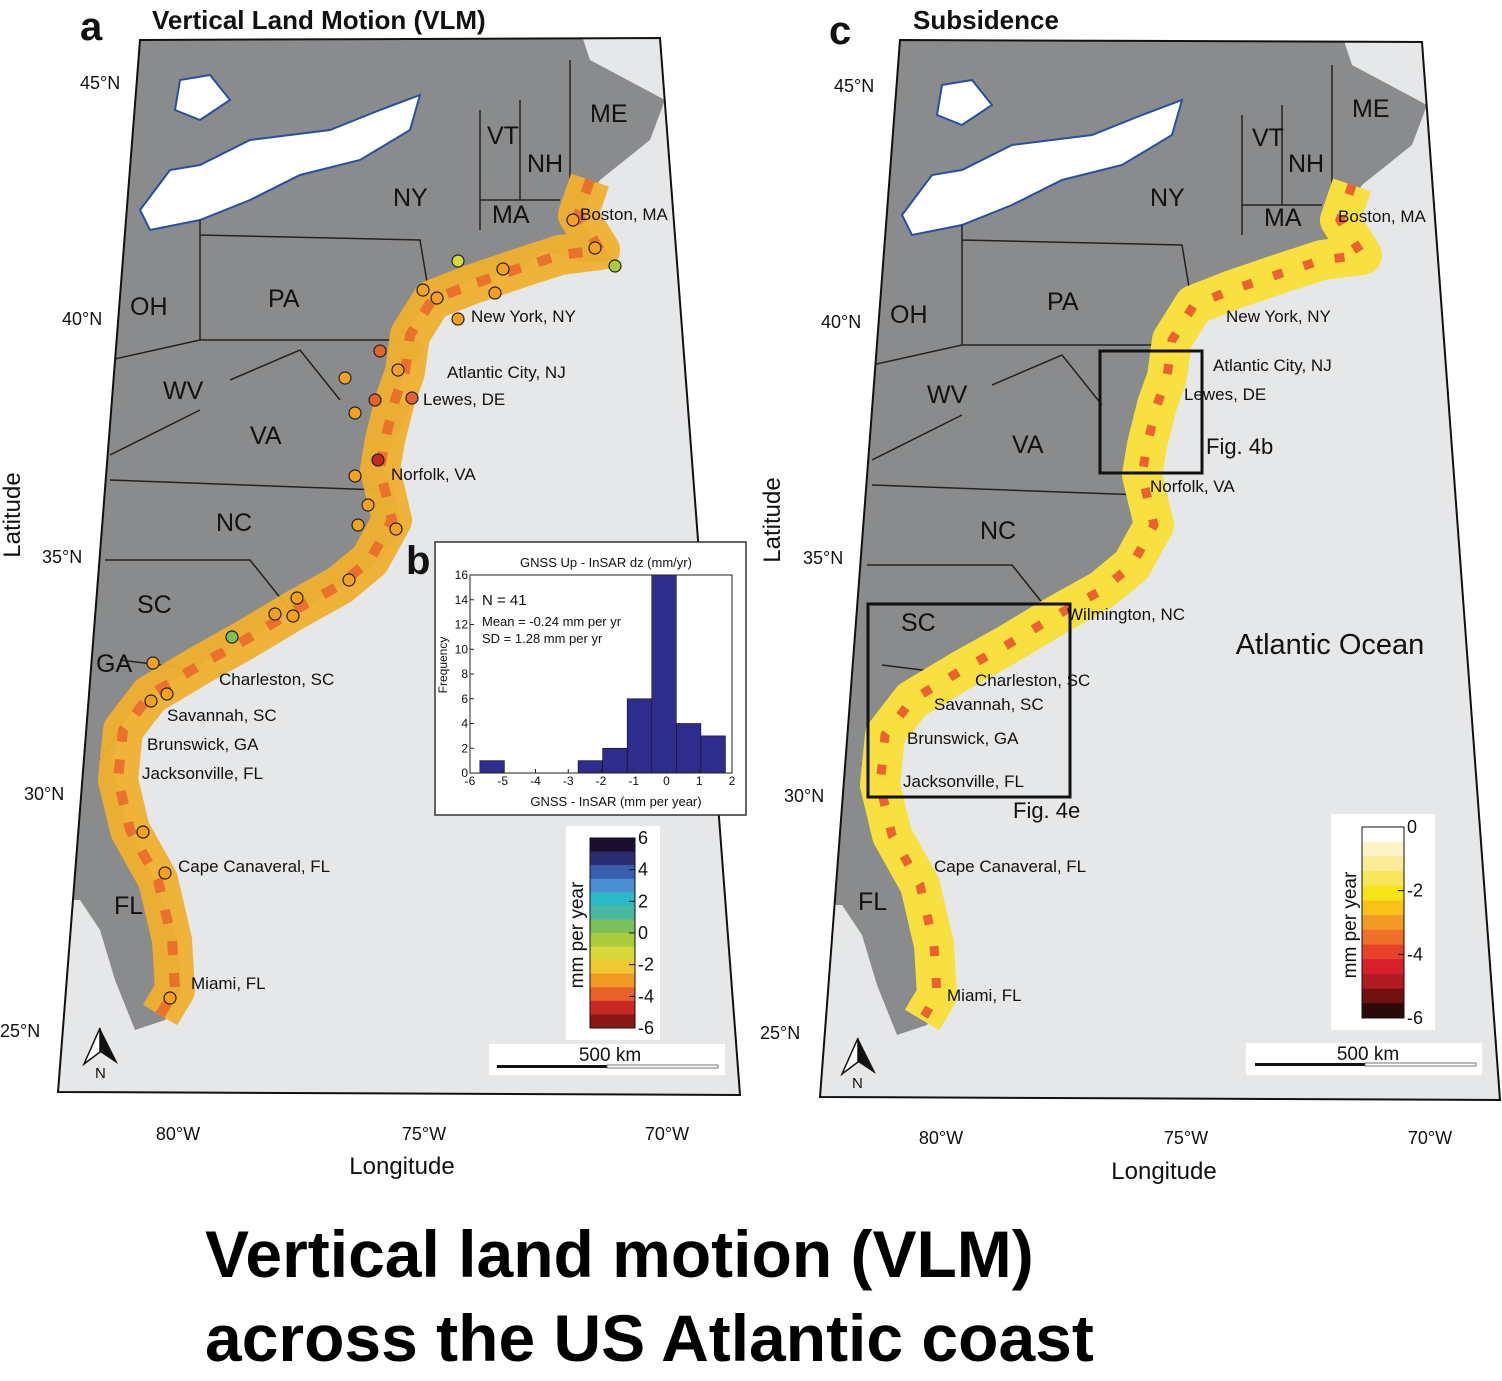  I want to click on panel-a-cities-8: Jacksonville, FL, so click(202, 773).